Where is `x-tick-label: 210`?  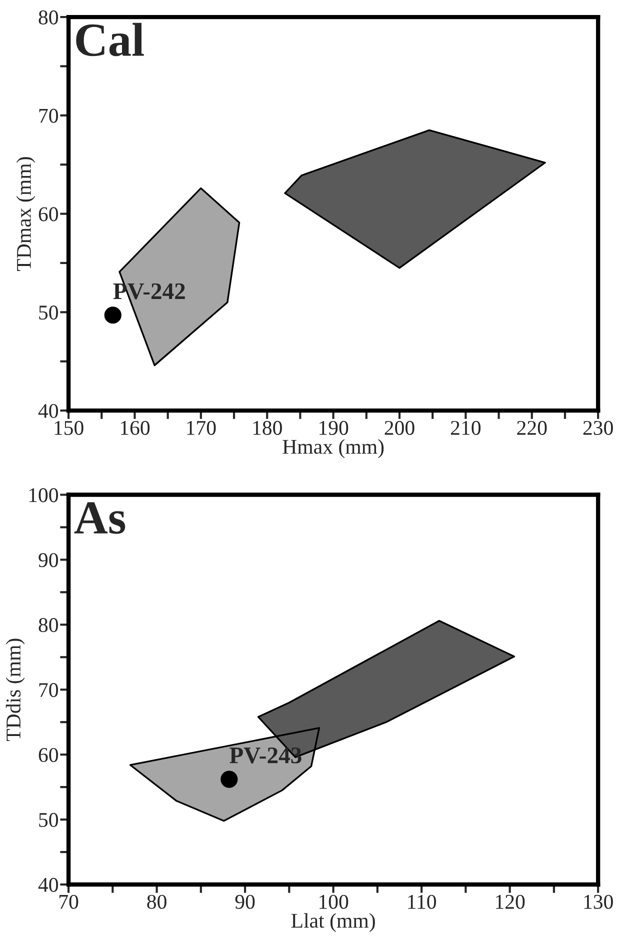 x-tick-label: 210 is located at coordinates (465, 427).